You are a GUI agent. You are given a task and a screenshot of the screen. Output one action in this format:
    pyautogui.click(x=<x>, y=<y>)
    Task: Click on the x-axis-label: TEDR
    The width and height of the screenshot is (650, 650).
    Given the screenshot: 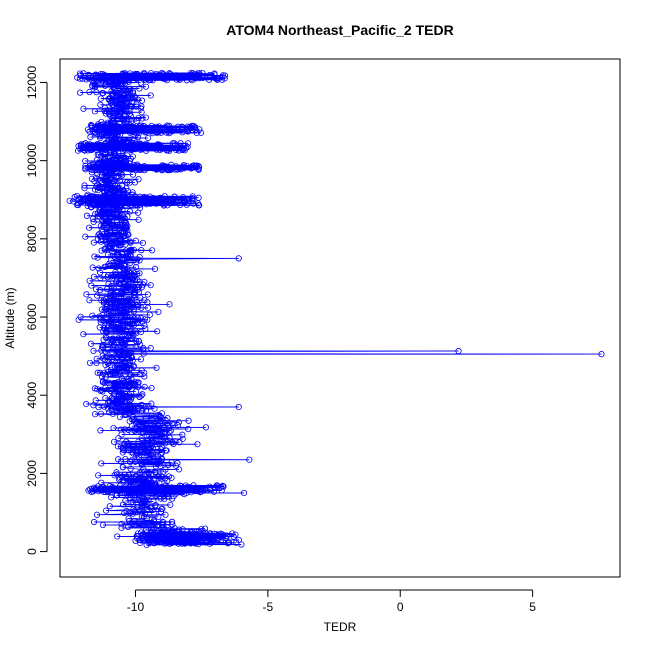 What is the action you would take?
    pyautogui.click(x=340, y=627)
    